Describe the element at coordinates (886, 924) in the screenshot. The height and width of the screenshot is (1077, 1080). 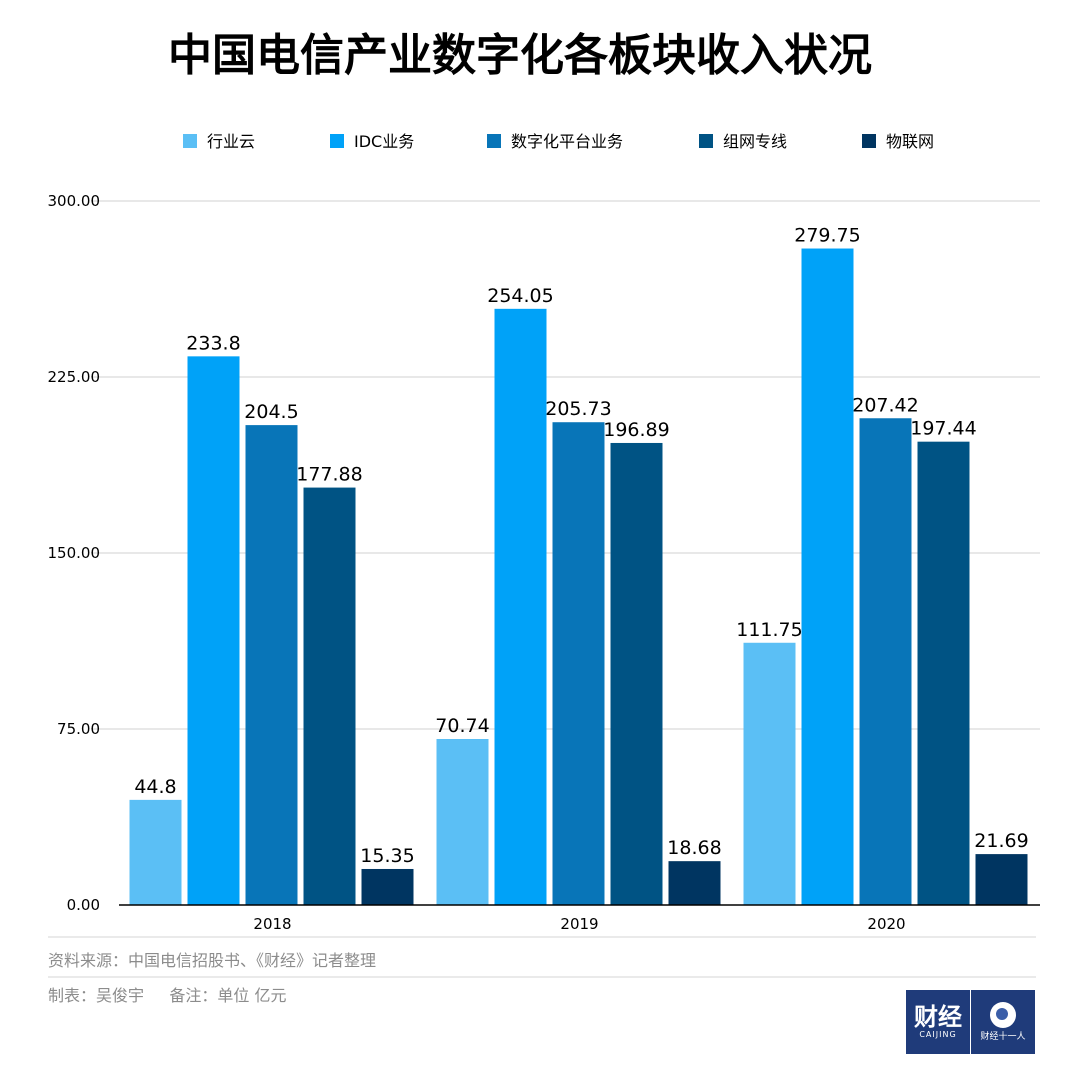
I see `x-tick-label: 2020` at that location.